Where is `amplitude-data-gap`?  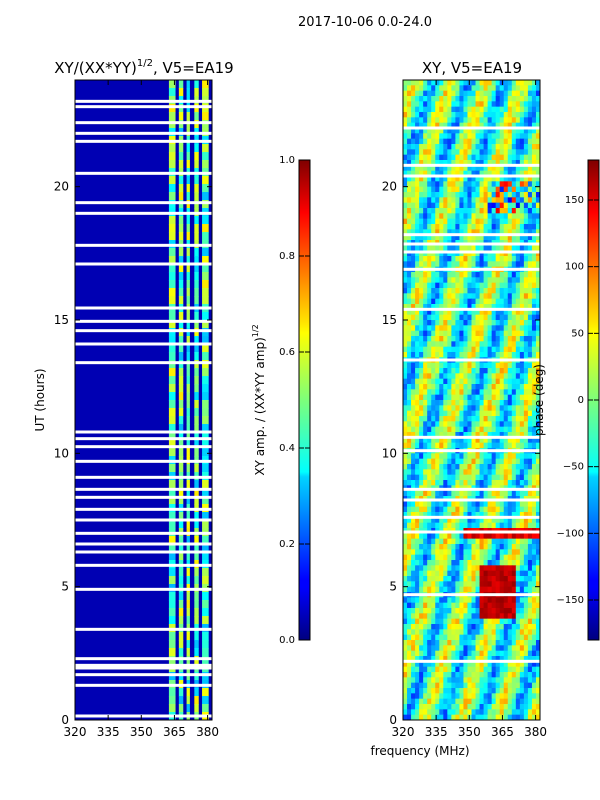
amplitude-data-gap is located at coordinates (143, 675).